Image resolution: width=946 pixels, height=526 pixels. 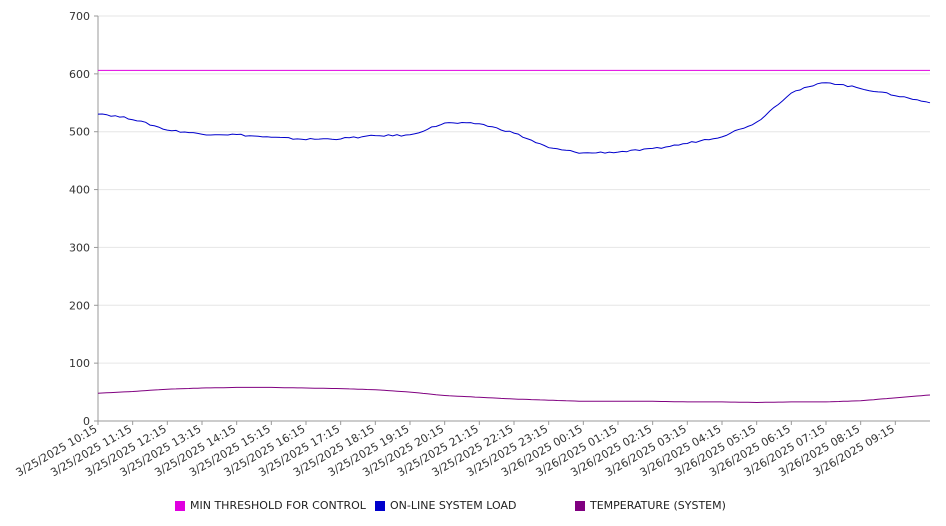 I want to click on legend-label-min-threshold: MIN THRESHOLD FOR CONTROL, so click(x=278, y=505).